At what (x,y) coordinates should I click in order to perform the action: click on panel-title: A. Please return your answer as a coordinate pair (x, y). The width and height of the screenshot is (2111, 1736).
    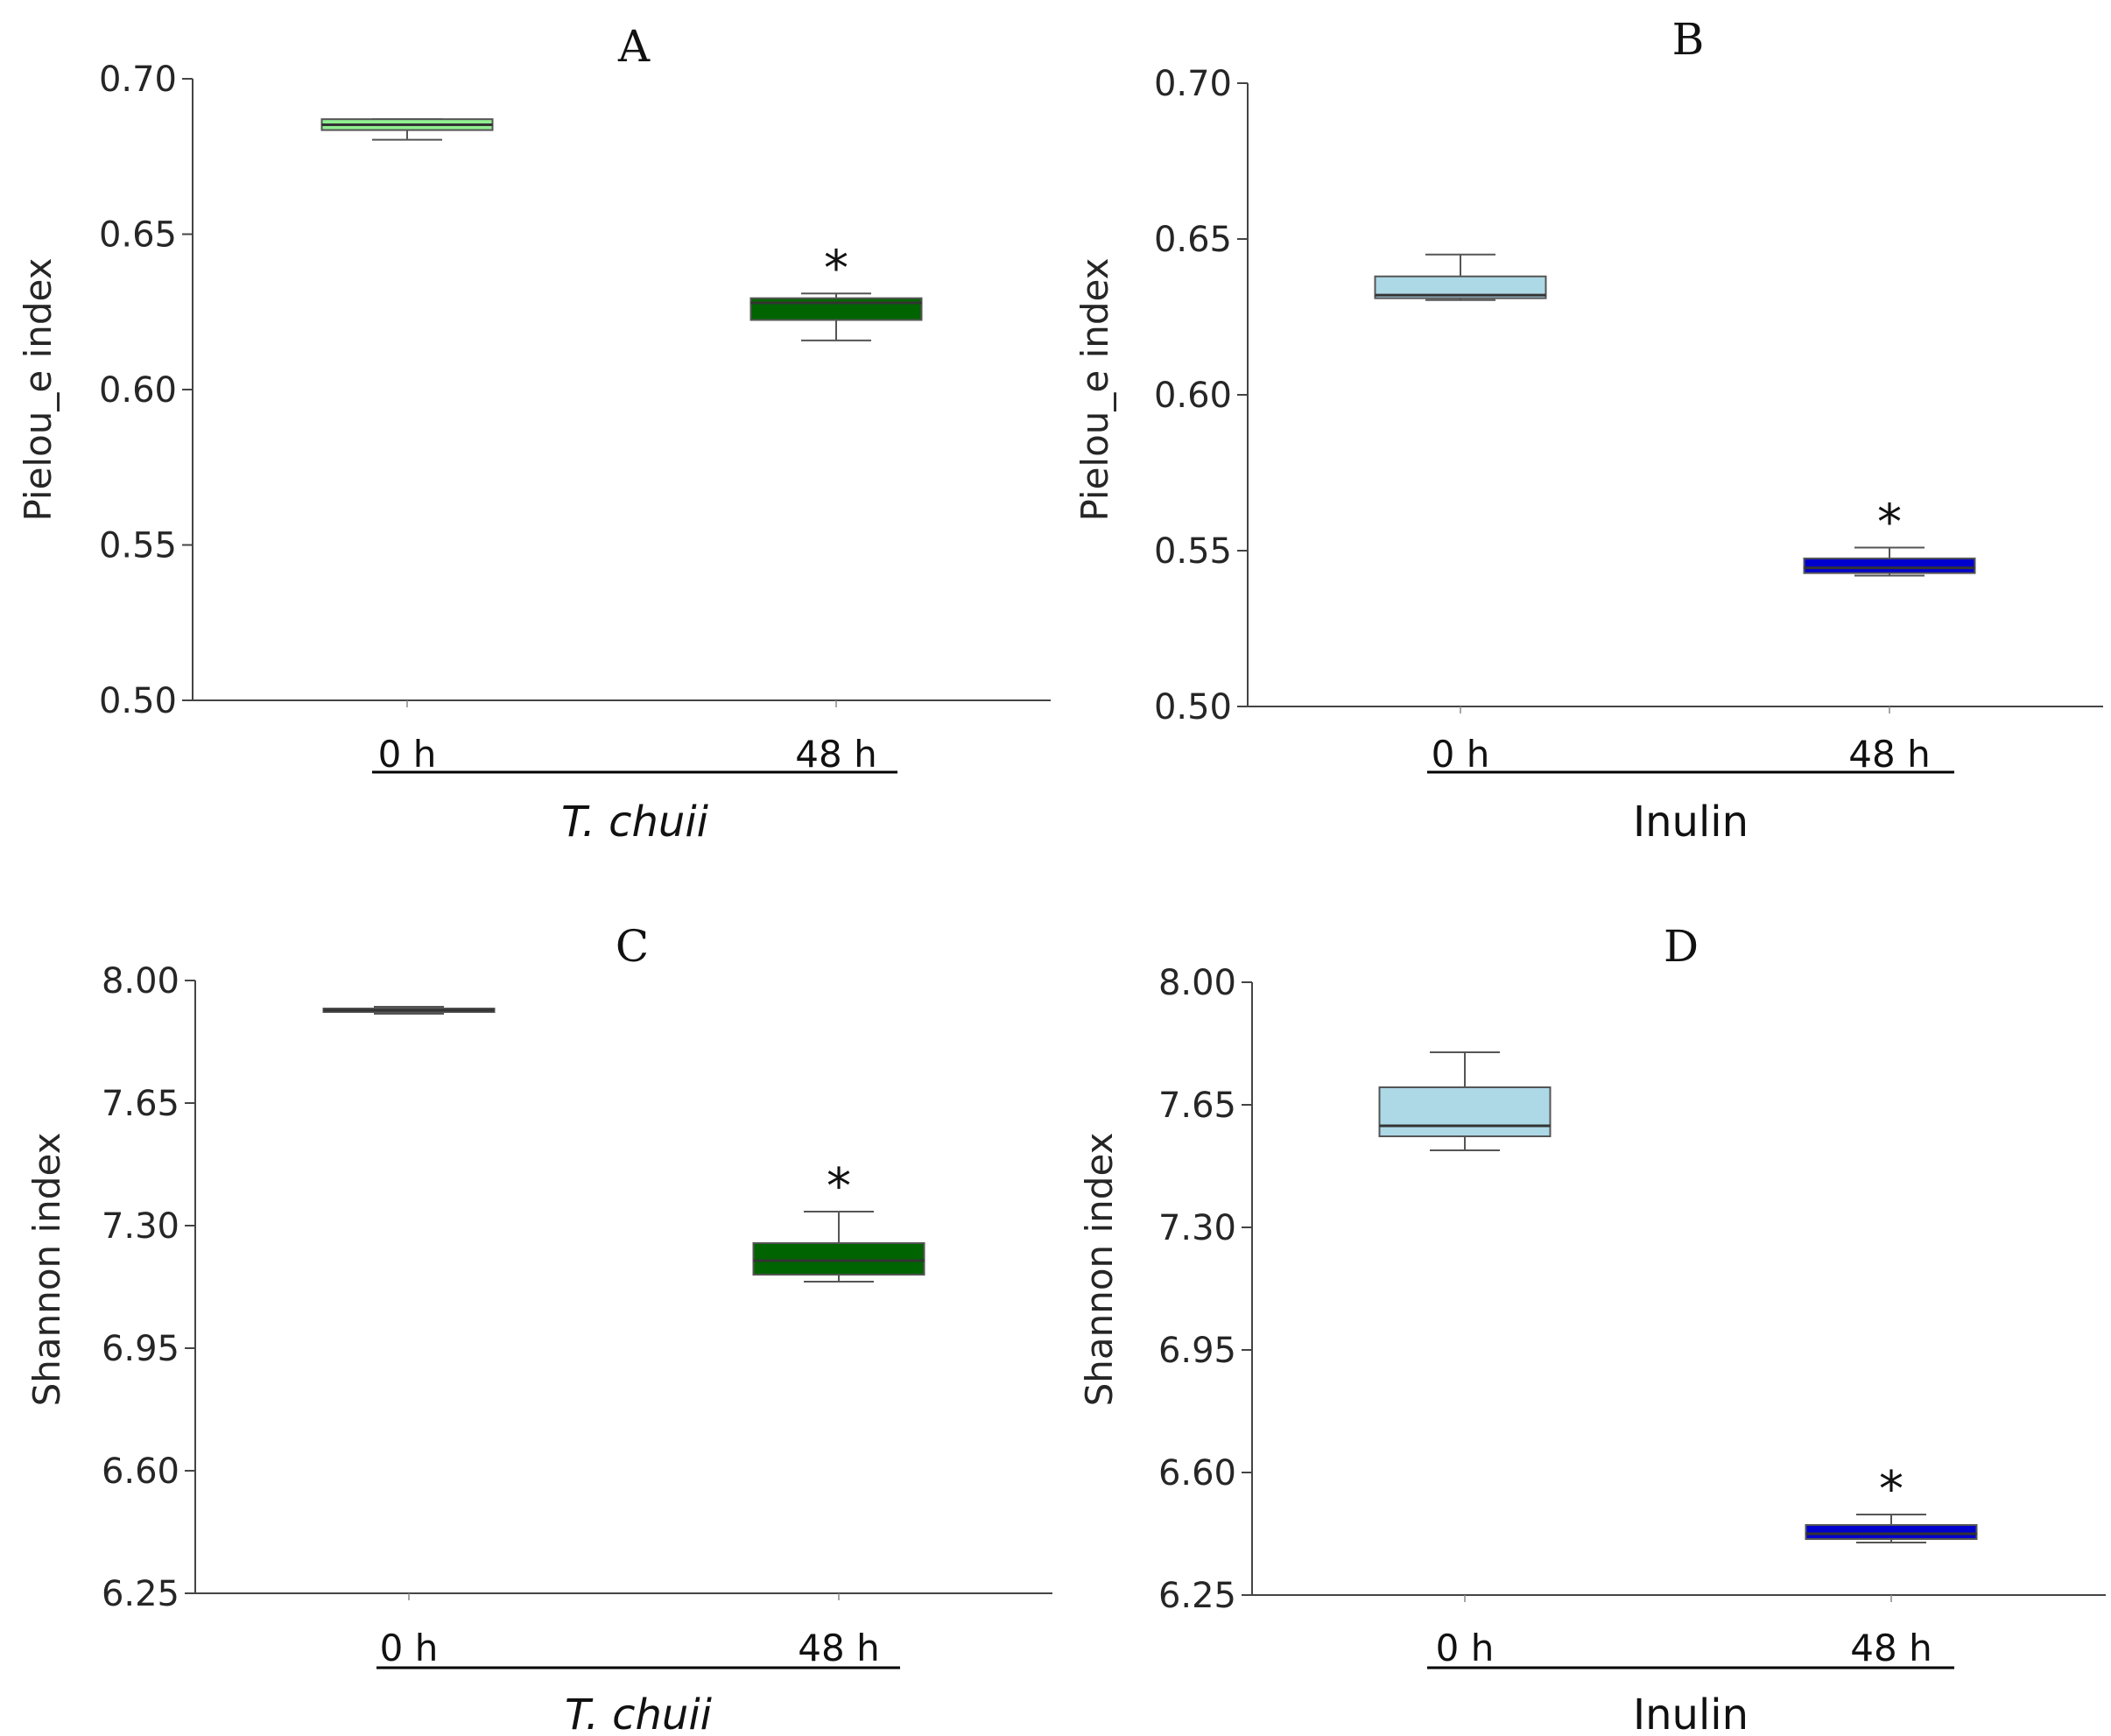
    Looking at the image, I should click on (634, 46).